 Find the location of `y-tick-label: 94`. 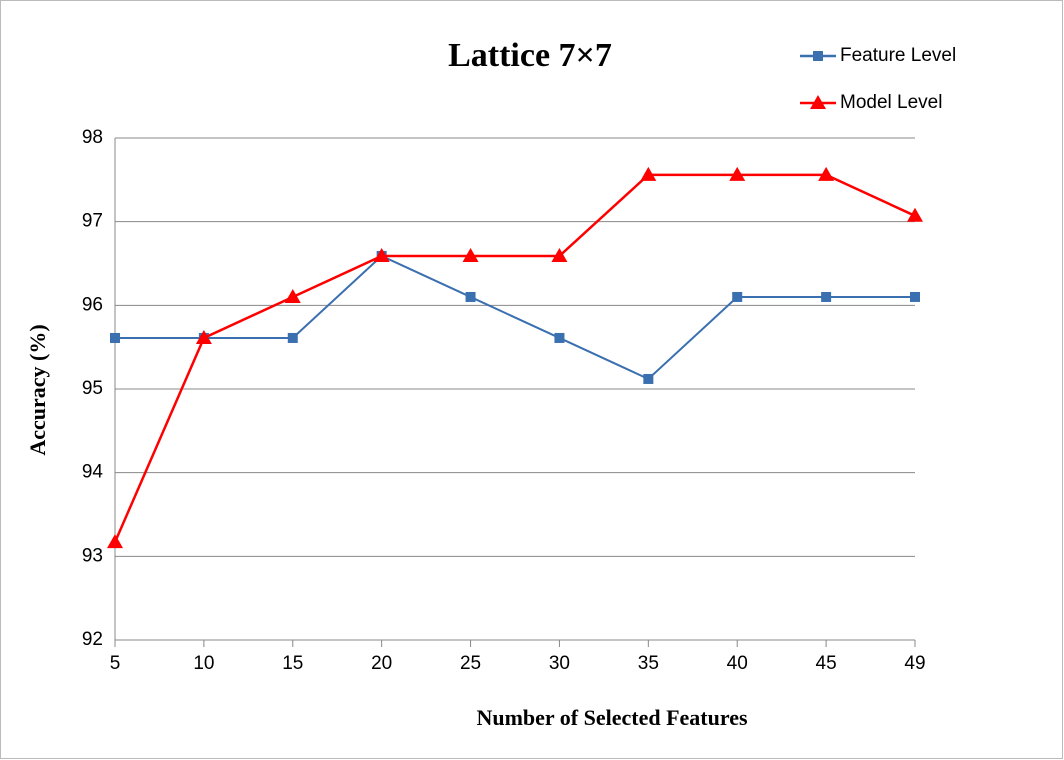

y-tick-label: 94 is located at coordinates (93, 472).